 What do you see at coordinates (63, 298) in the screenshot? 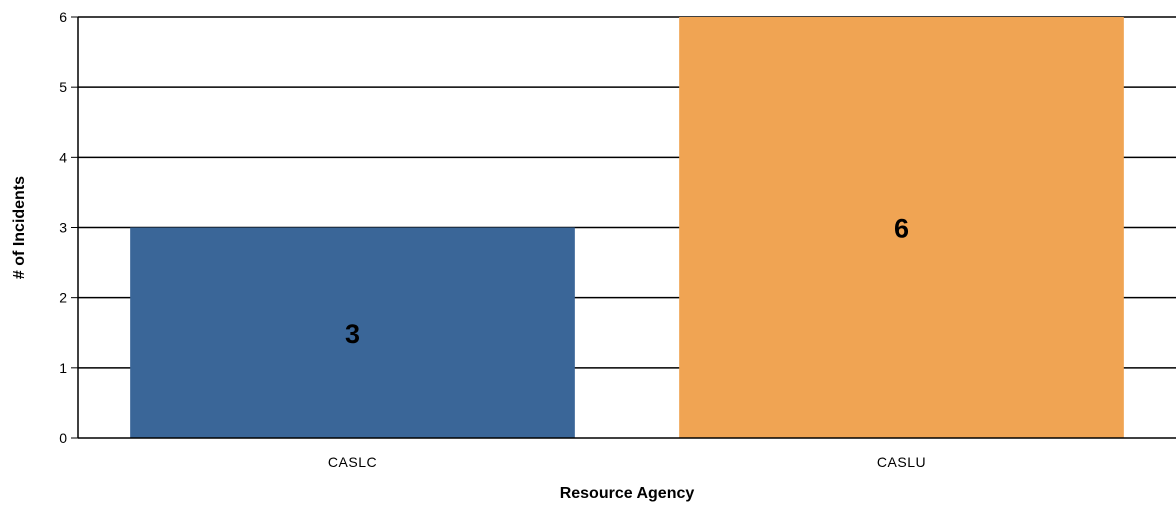
I see `y-tick-label: 2` at bounding box center [63, 298].